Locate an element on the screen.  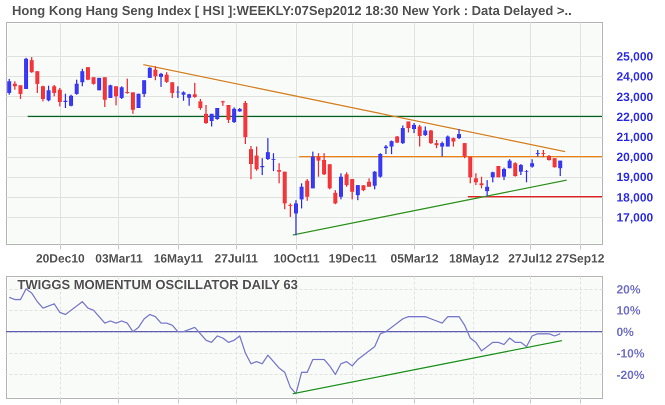
y-tick-label: 18,000 is located at coordinates (635, 197).